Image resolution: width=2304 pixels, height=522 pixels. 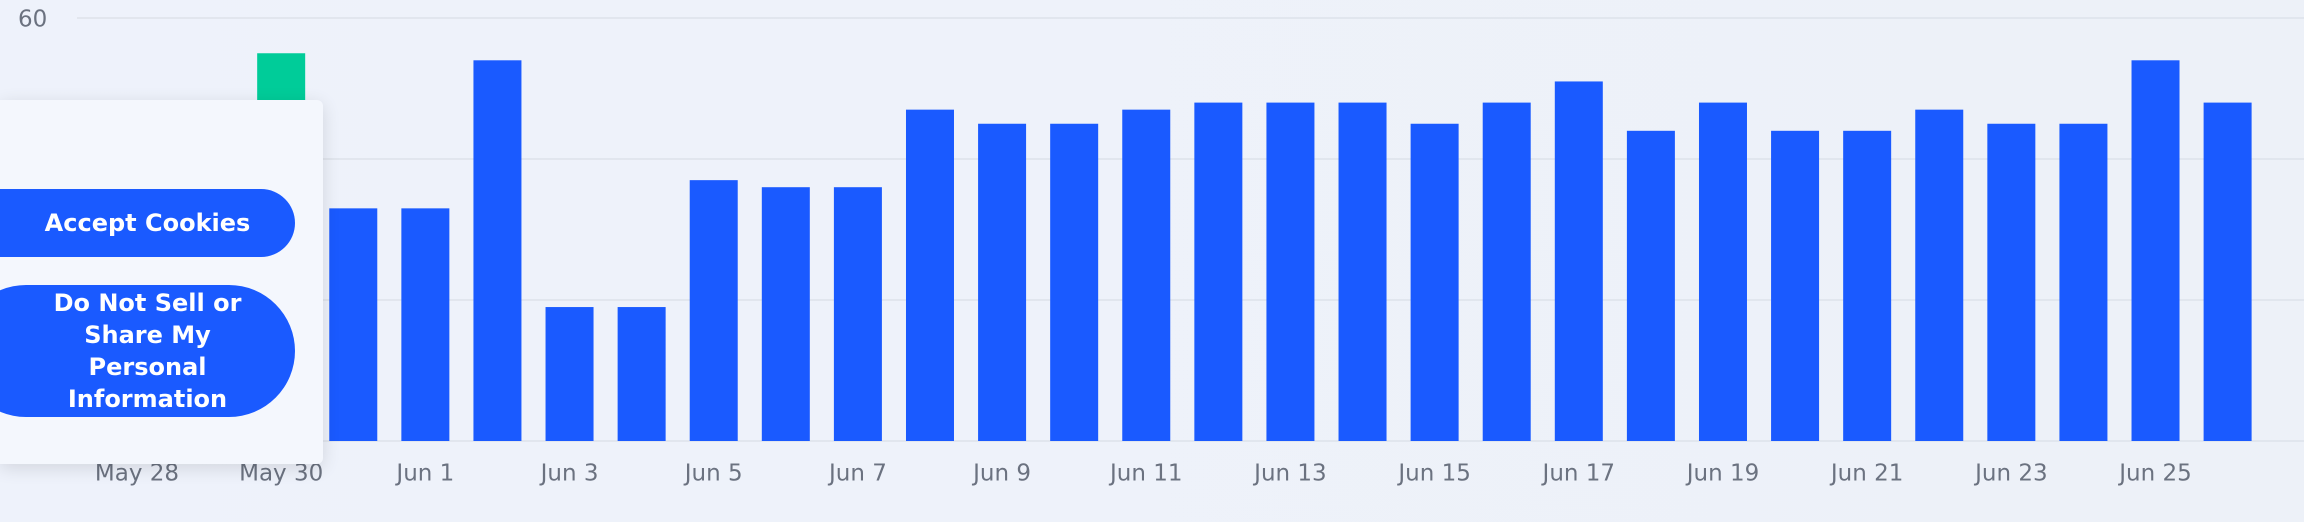 What do you see at coordinates (32, 20) in the screenshot?
I see `y-tick-label: 60` at bounding box center [32, 20].